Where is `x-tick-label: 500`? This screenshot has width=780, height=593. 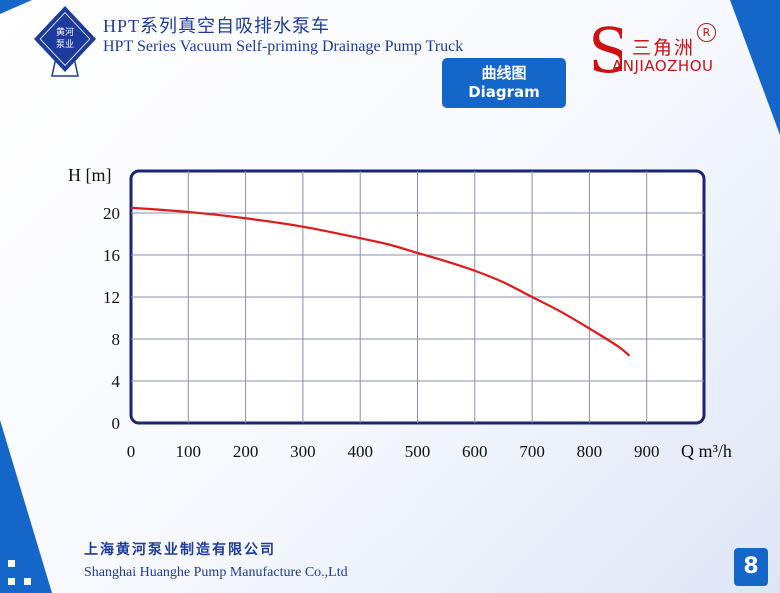
x-tick-label: 500 is located at coordinates (418, 451).